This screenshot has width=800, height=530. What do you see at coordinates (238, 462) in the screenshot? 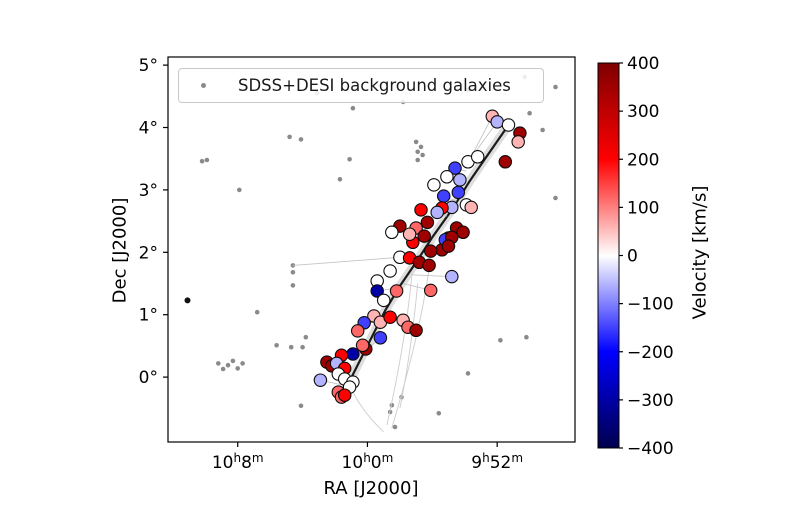
I see `x-tick-label: 10h8m` at bounding box center [238, 462].